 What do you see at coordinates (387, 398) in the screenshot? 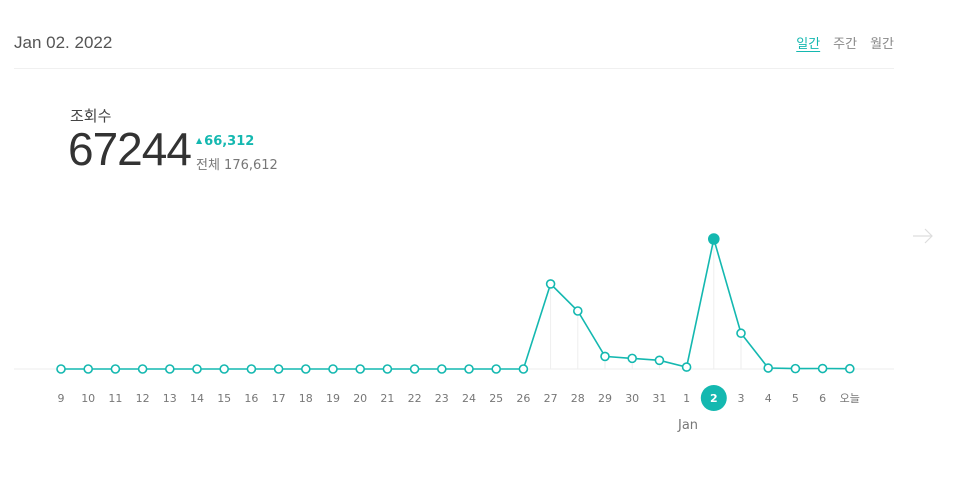
I see `x-tick-label: 21` at bounding box center [387, 398].